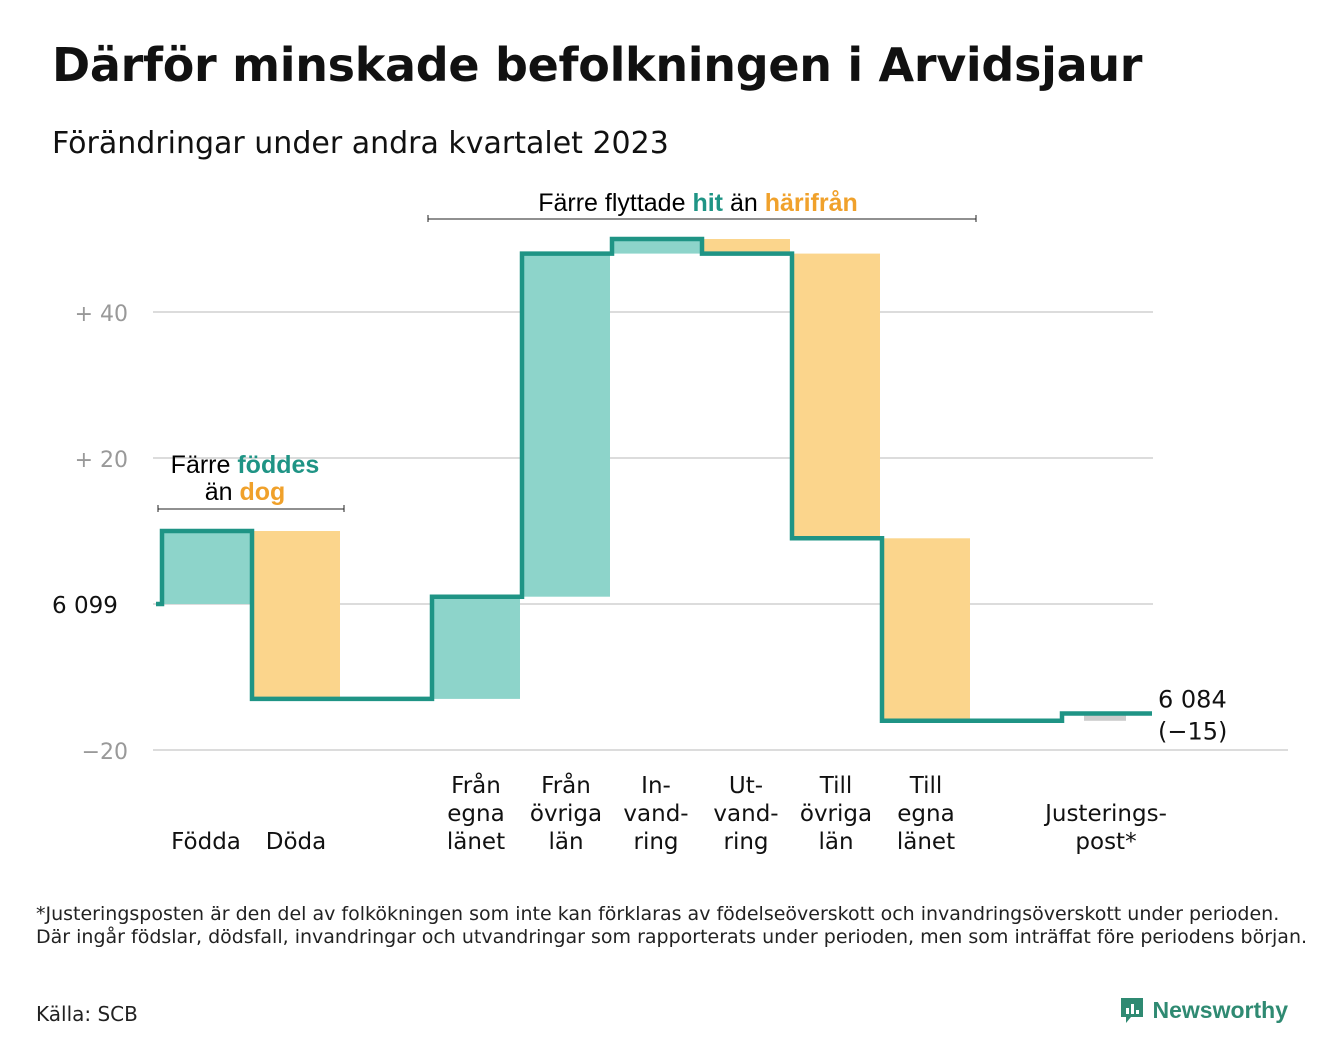 The image size is (1340, 1060). Describe the element at coordinates (1192, 732) in the screenshot. I see `end-change-label: (−15)` at that location.